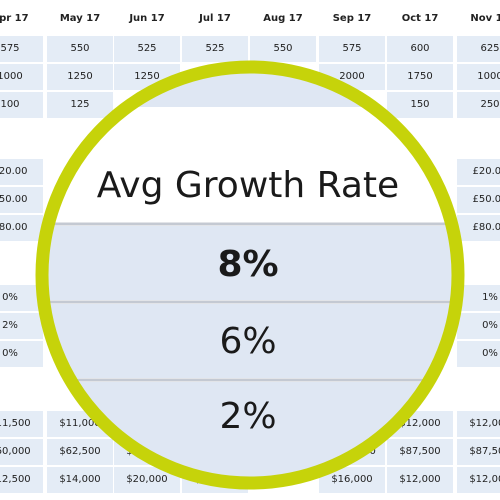 The image size is (500, 500). I want to click on lens-value: 8%, so click(247, 264).